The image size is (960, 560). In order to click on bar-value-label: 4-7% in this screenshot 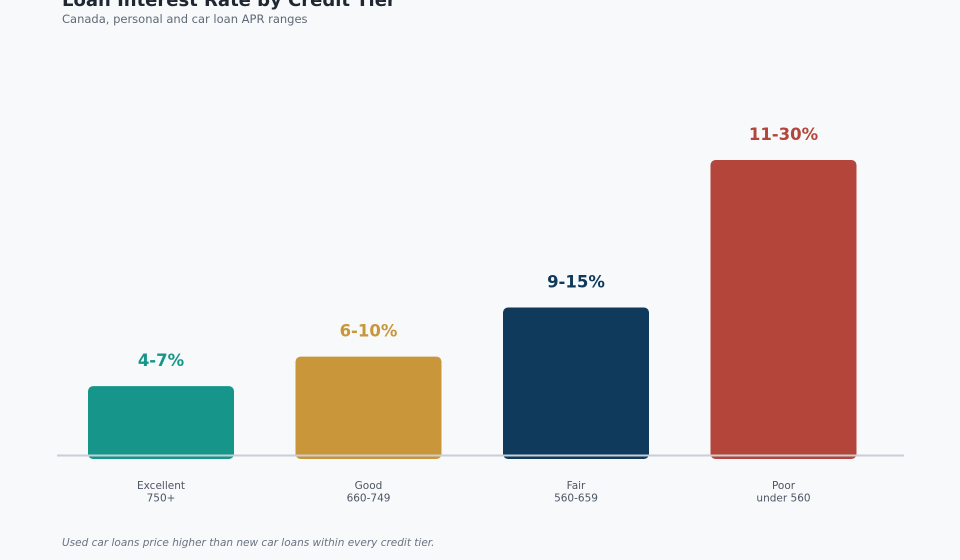, I will do `click(161, 360)`.